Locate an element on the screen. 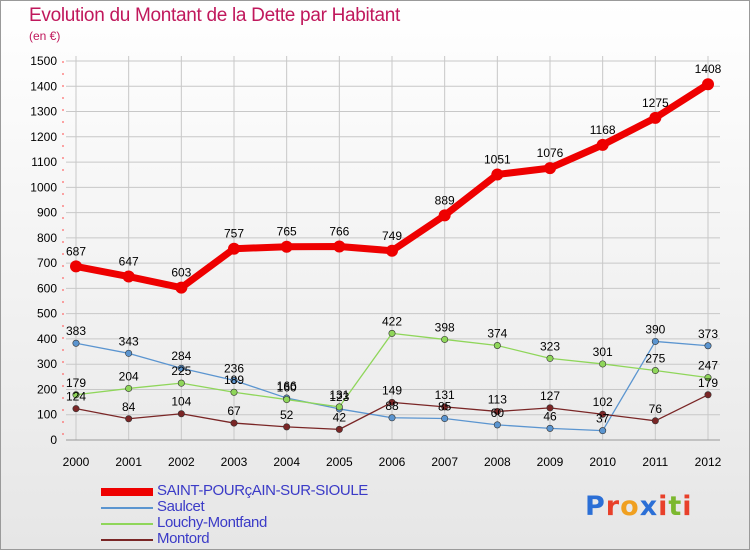 The height and width of the screenshot is (550, 750). data-label: 1076 is located at coordinates (550, 153).